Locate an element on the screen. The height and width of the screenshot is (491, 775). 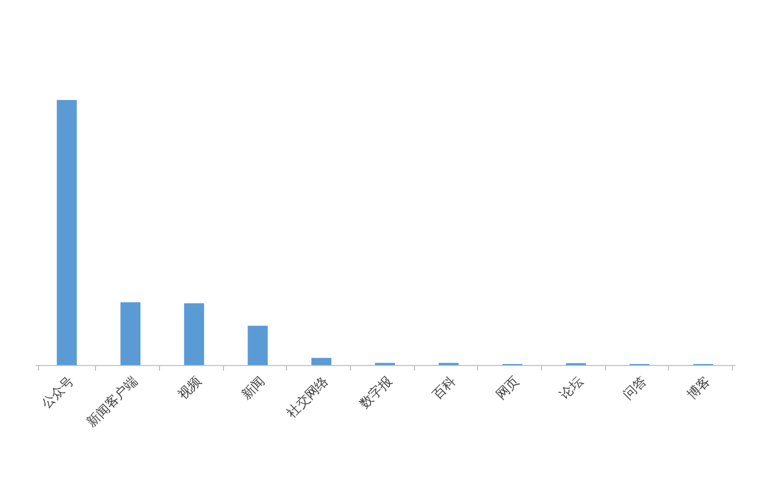
x-tick-label: 视频 is located at coordinates (190, 388).